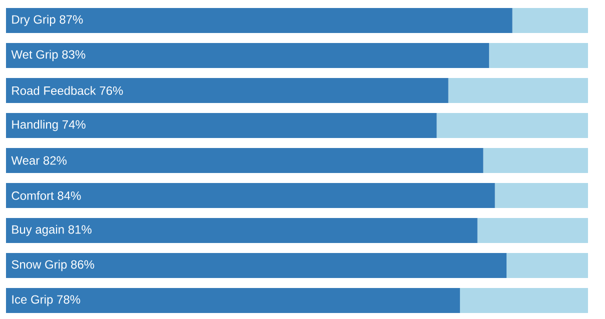 This screenshot has height=319, width=605. Describe the element at coordinates (55, 160) in the screenshot. I see `data-label: 82%` at that location.